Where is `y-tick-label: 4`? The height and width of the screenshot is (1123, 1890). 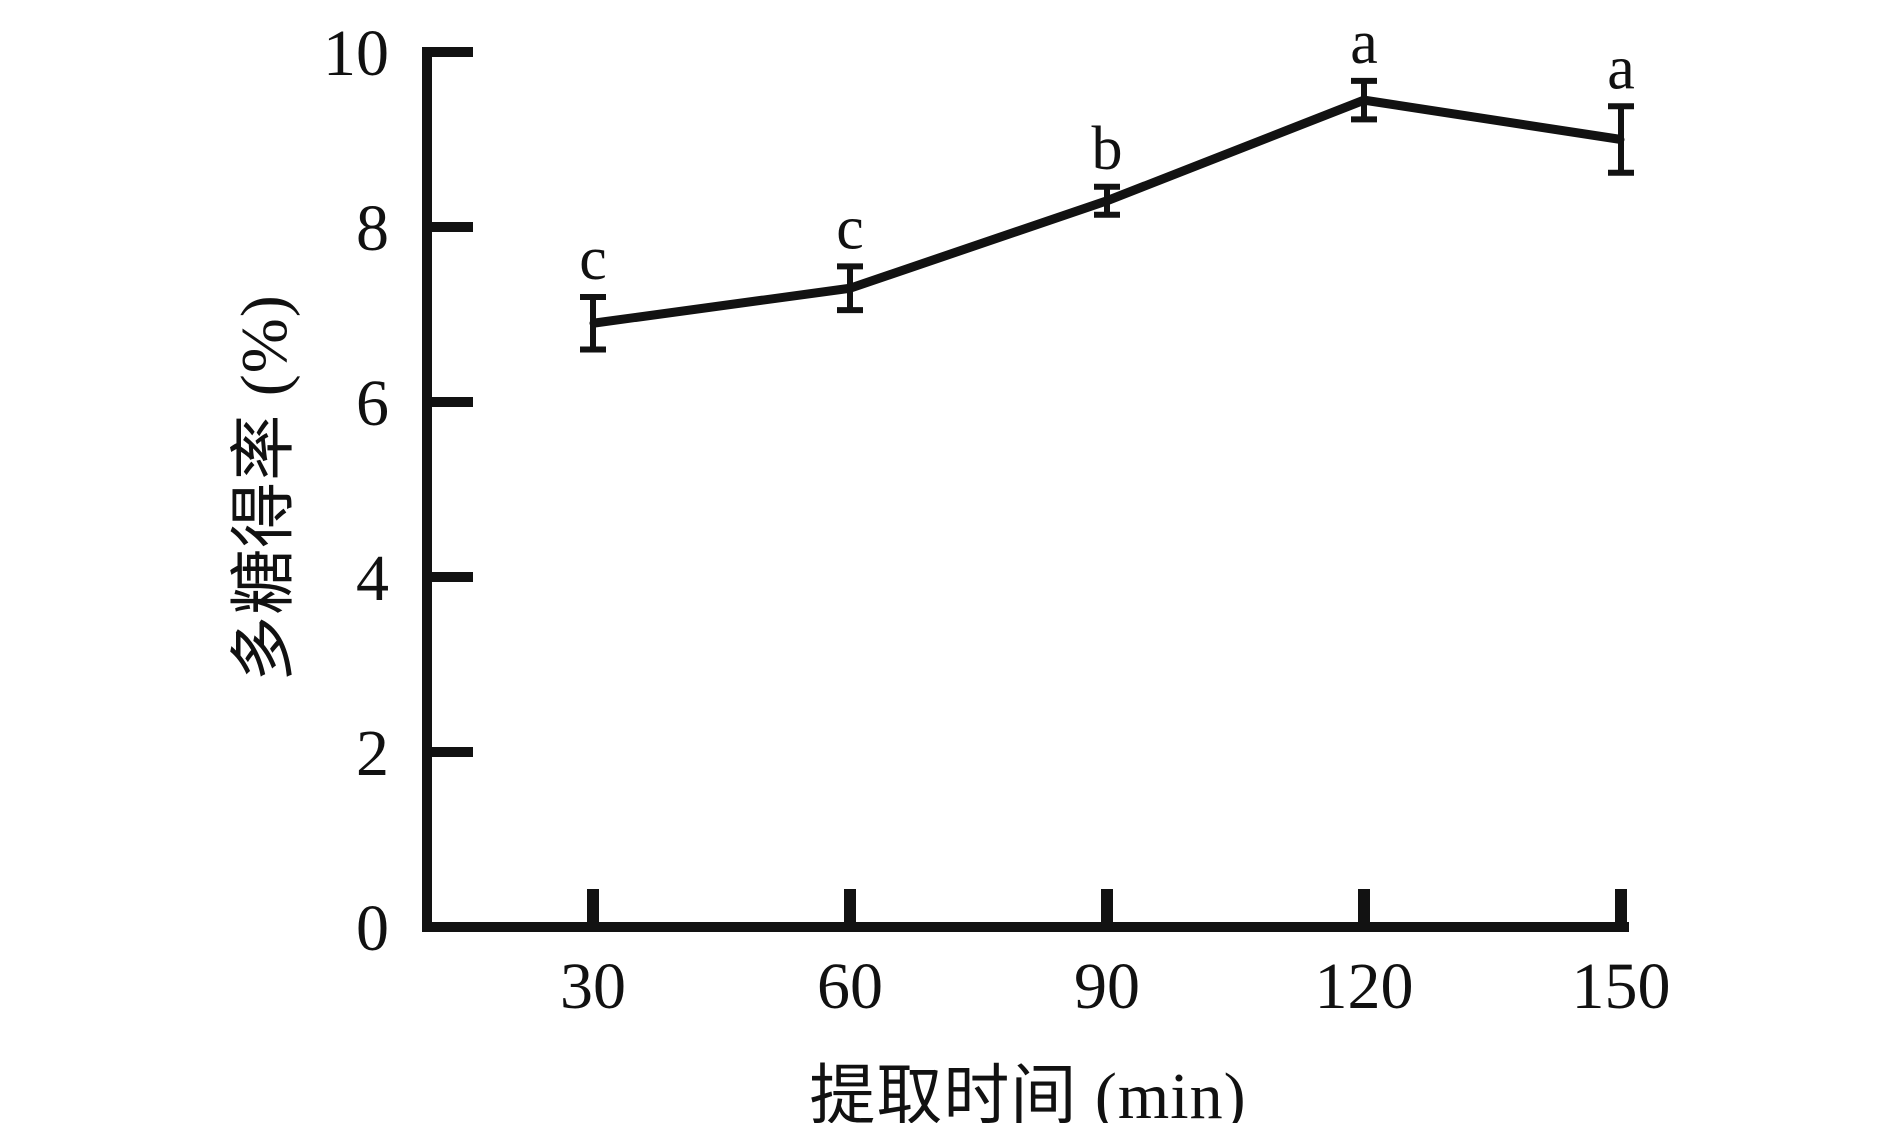 y-tick-label: 4 is located at coordinates (372, 578).